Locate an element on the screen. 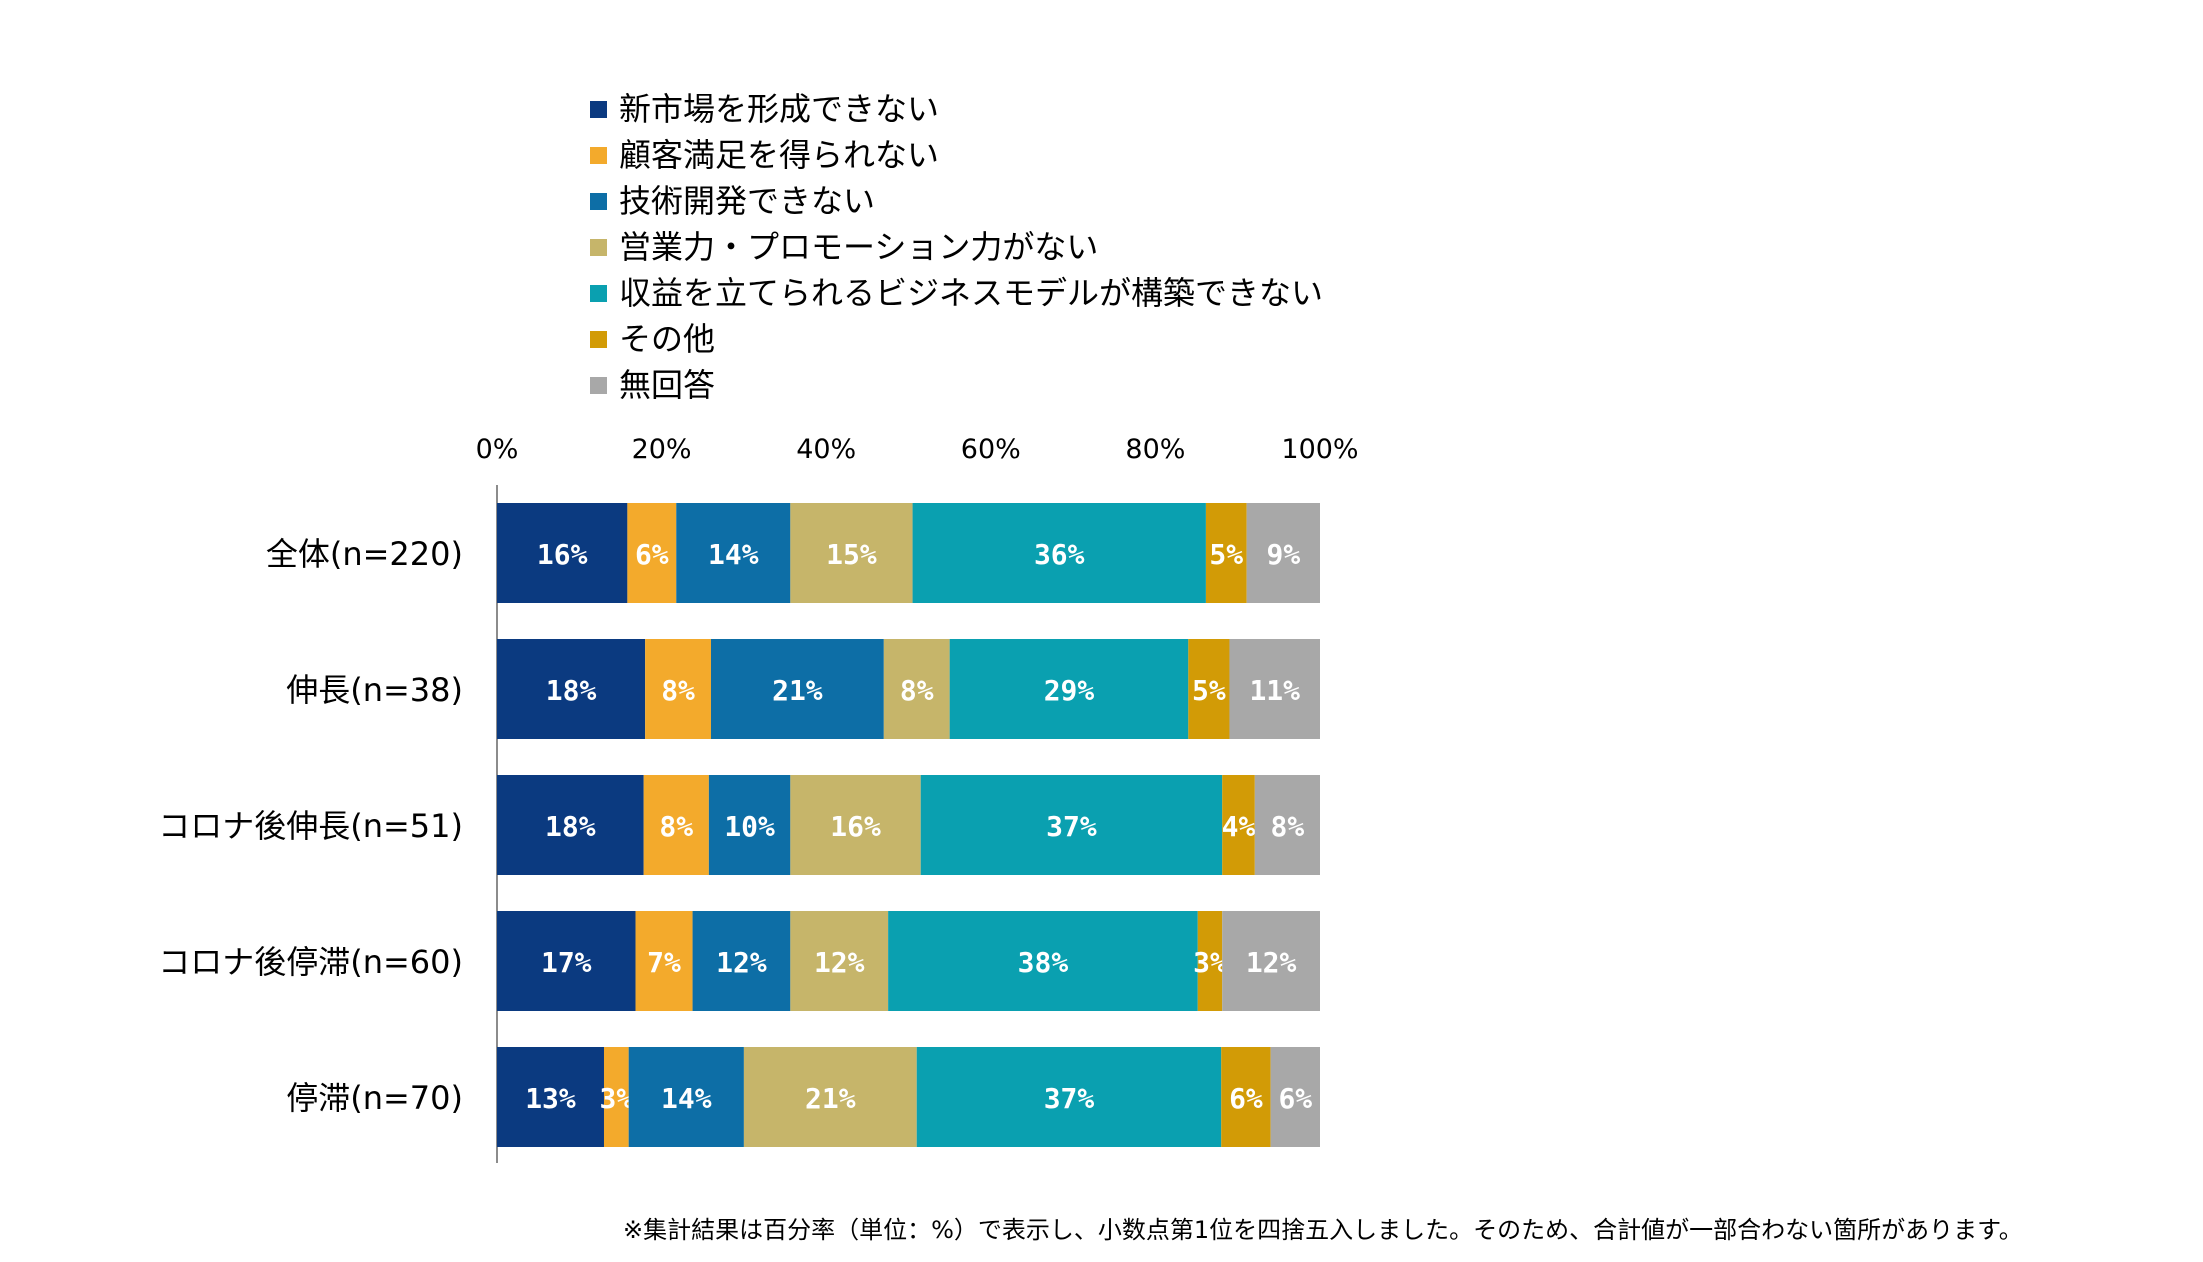 The width and height of the screenshot is (2203, 1262). category-label: コロナ後伸長(n=51) is located at coordinates (310, 826).